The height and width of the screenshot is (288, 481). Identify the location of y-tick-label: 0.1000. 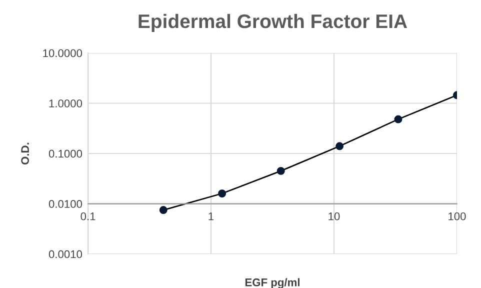
(65, 154).